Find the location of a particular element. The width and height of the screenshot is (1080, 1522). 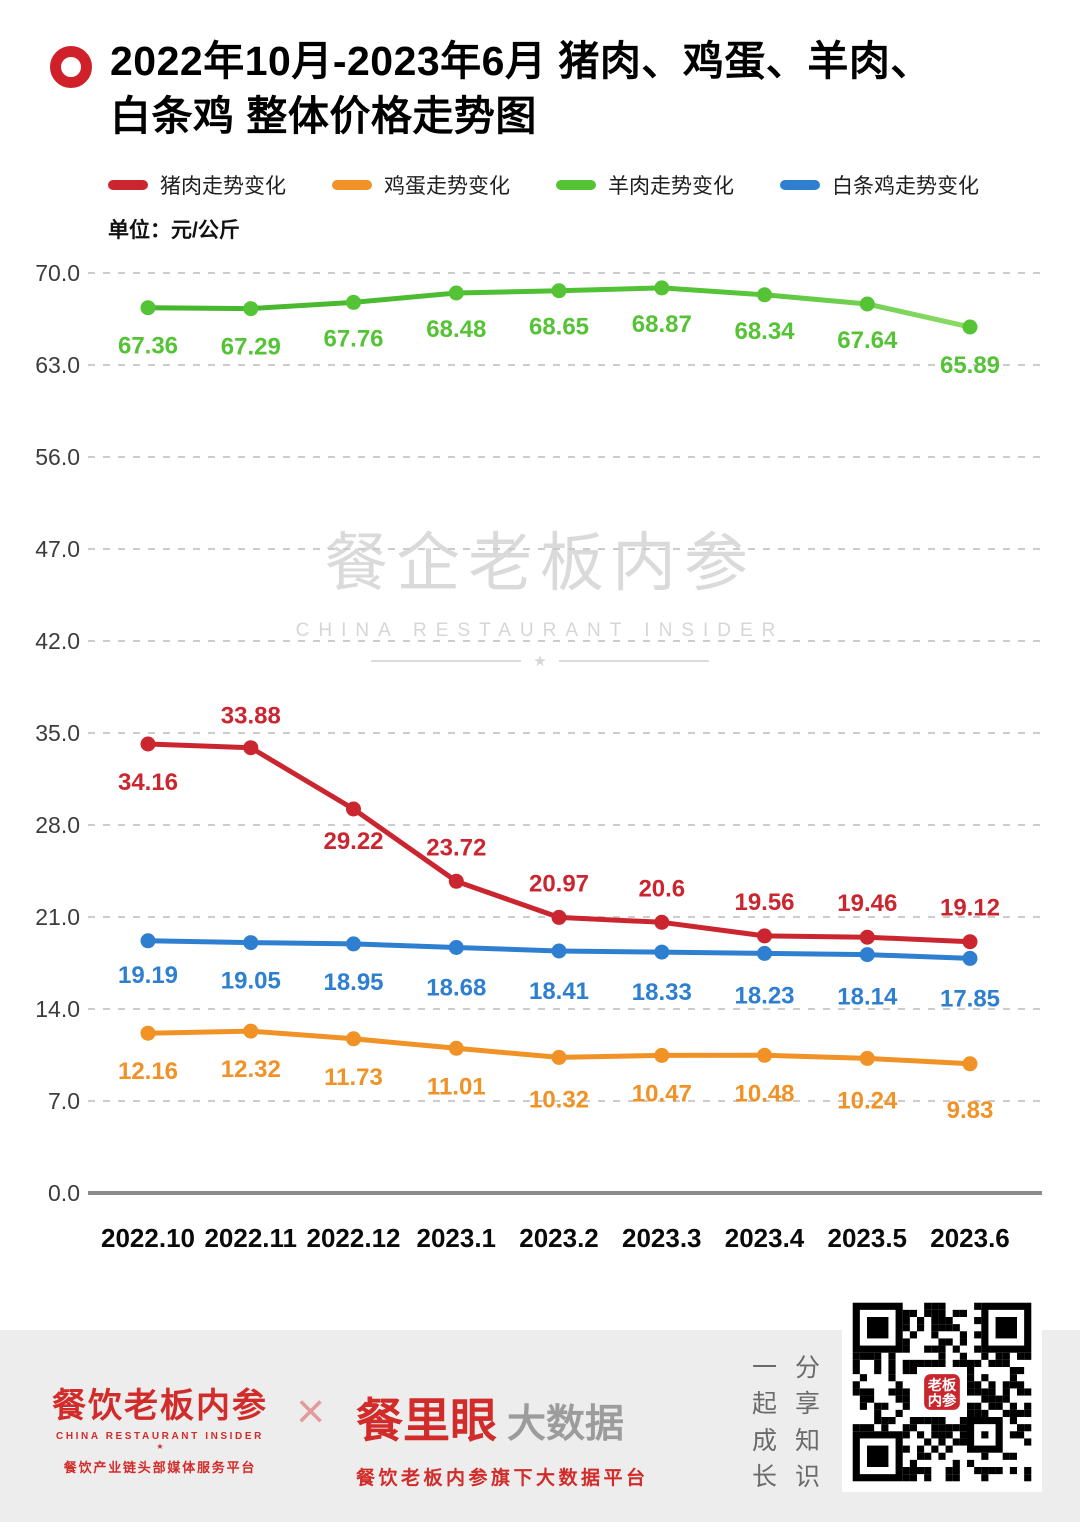

pork-value-label: 19.56 is located at coordinates (764, 902).